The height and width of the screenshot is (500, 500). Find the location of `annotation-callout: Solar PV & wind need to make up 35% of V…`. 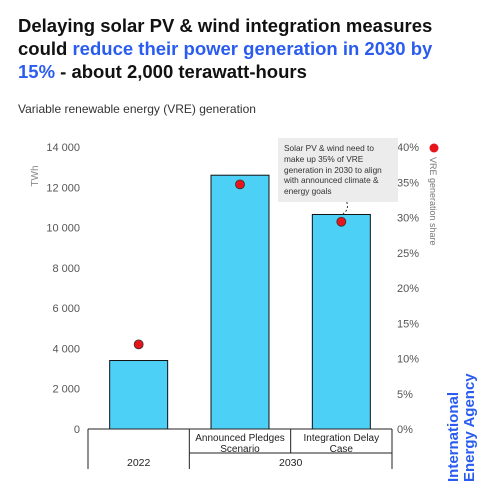

annotation-callout: Solar PV & wind need to make up 35% of V… is located at coordinates (338, 170).